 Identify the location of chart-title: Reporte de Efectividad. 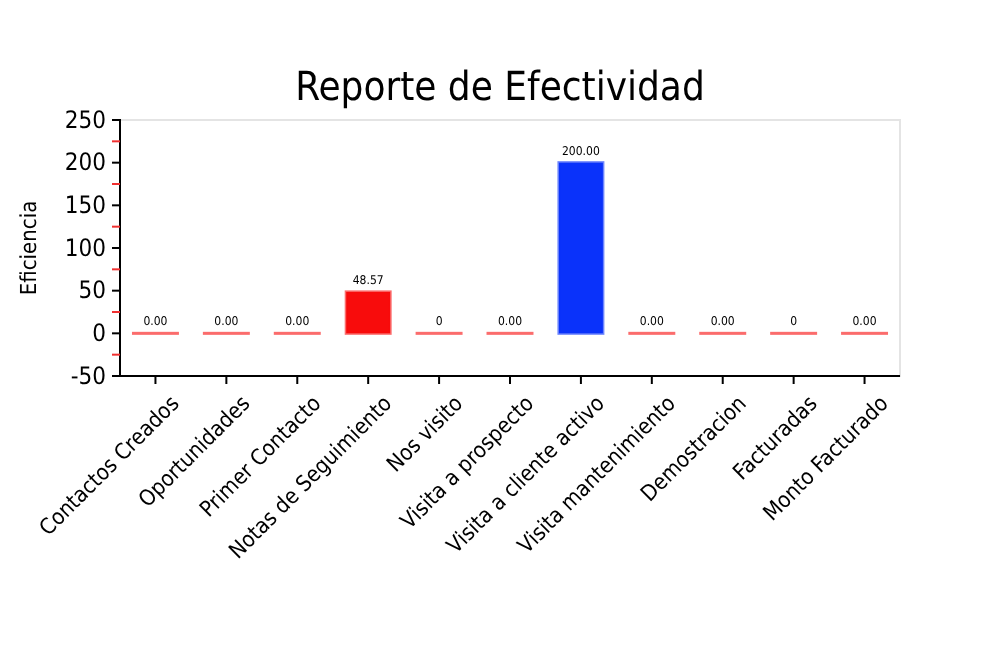
(500, 86).